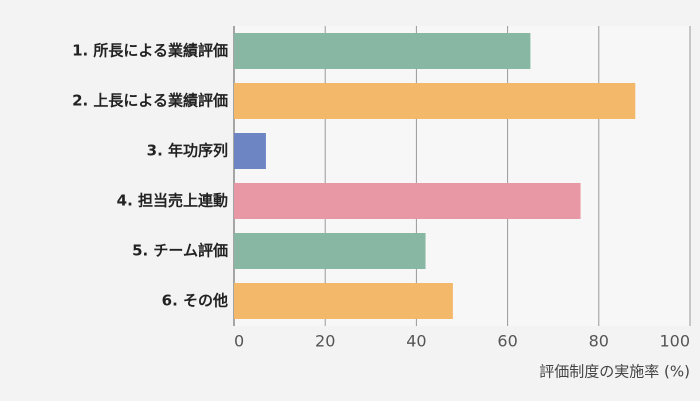 The width and height of the screenshot is (700, 401). Describe the element at coordinates (507, 341) in the screenshot. I see `x-tick-label: 60` at that location.